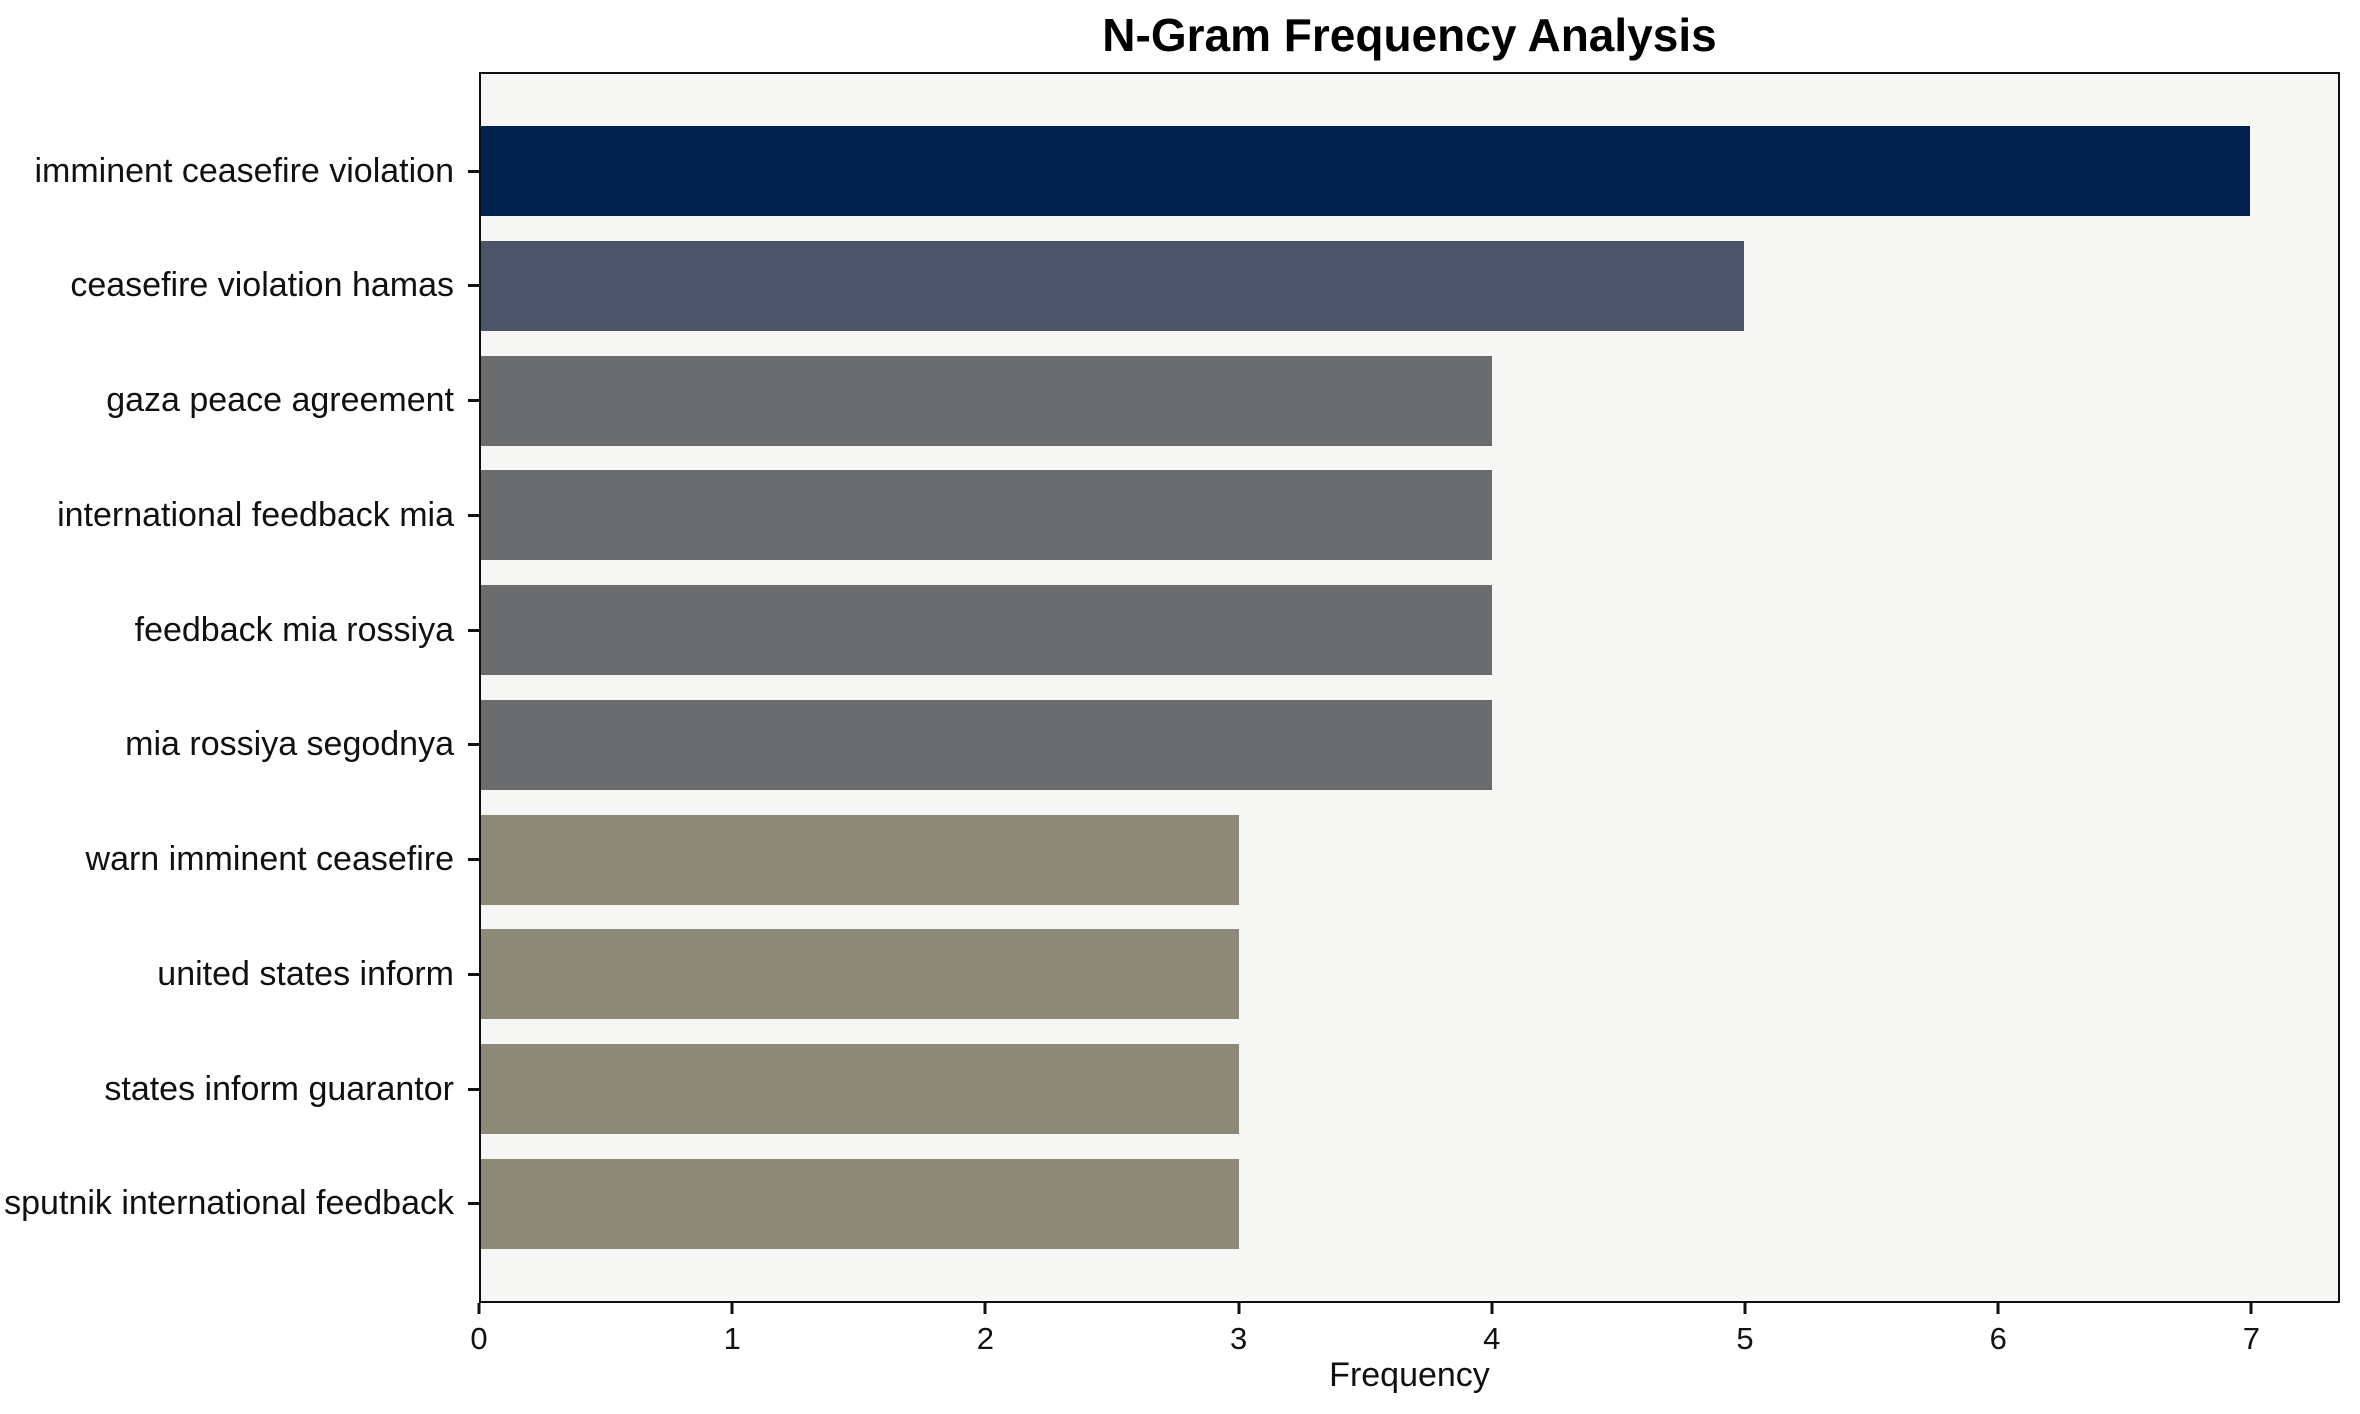 This screenshot has height=1414, width=2360. What do you see at coordinates (1409, 1375) in the screenshot?
I see `x-axis-label: Frequency` at bounding box center [1409, 1375].